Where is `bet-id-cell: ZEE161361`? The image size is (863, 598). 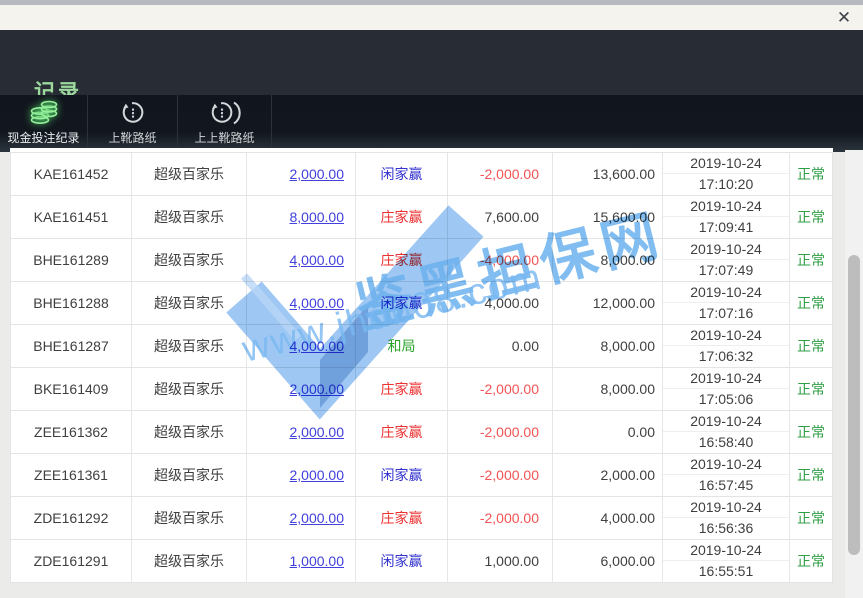
bet-id-cell: ZEE161361 is located at coordinates (71, 475).